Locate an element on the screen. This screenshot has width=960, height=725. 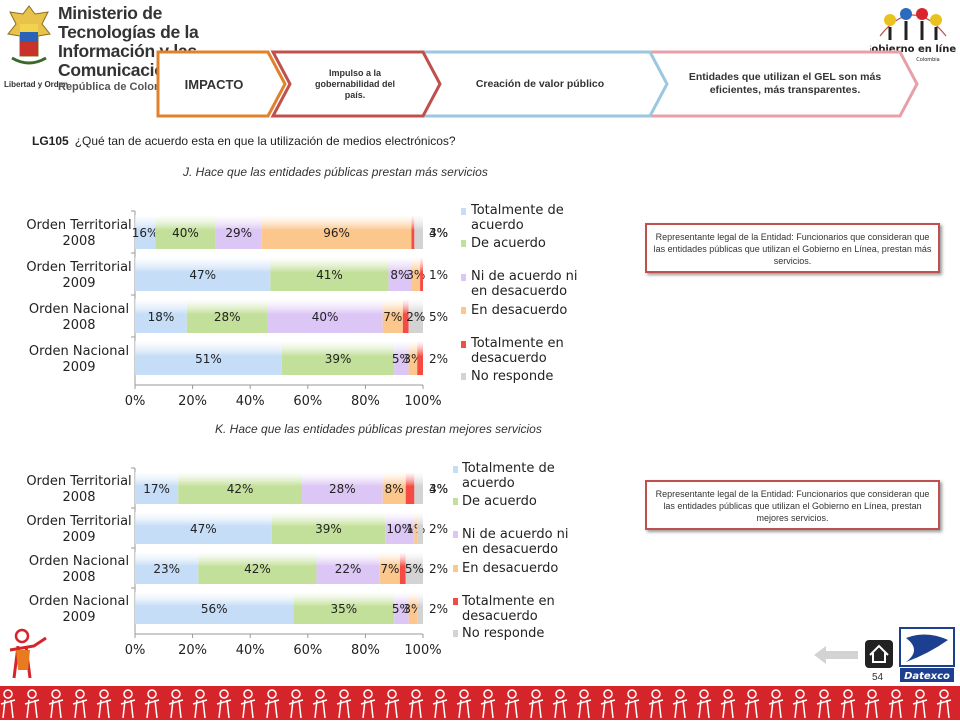
chart1-data-label: 4% is located at coordinates (438, 233).